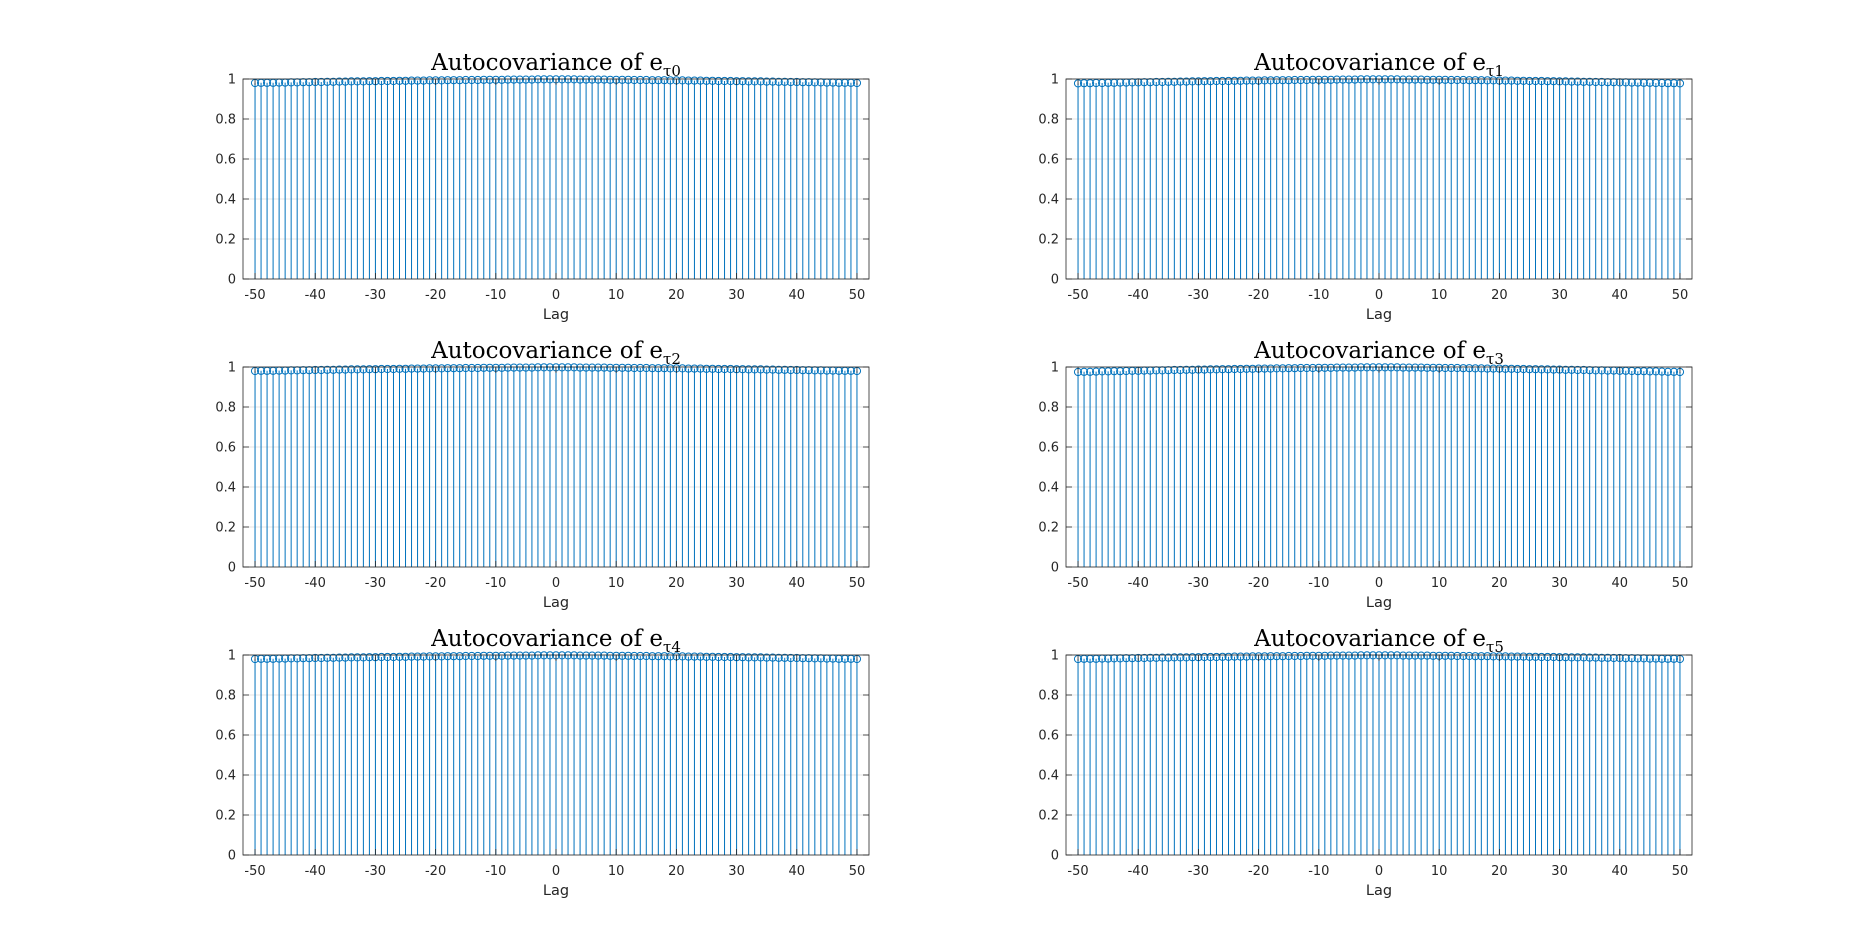 This screenshot has width=1850, height=951. Describe the element at coordinates (1439, 583) in the screenshot. I see `x-tick-label: 10` at that location.